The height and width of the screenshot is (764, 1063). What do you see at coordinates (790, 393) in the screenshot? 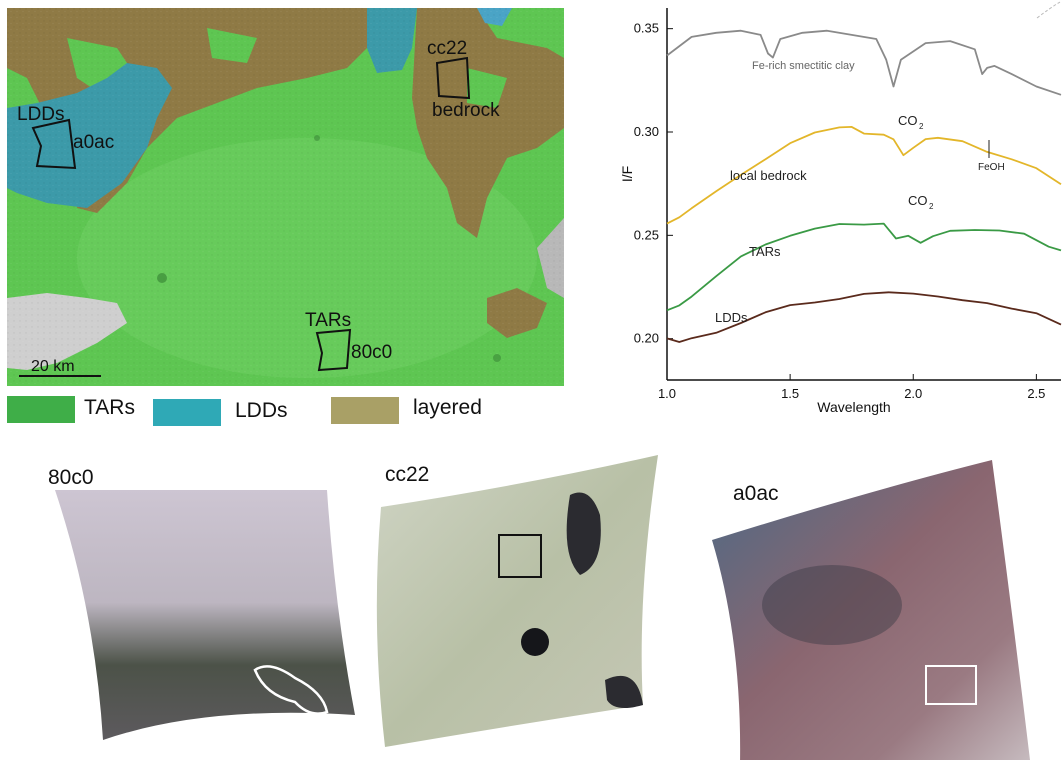
I see `x-tick-label: 1.5` at bounding box center [790, 393].